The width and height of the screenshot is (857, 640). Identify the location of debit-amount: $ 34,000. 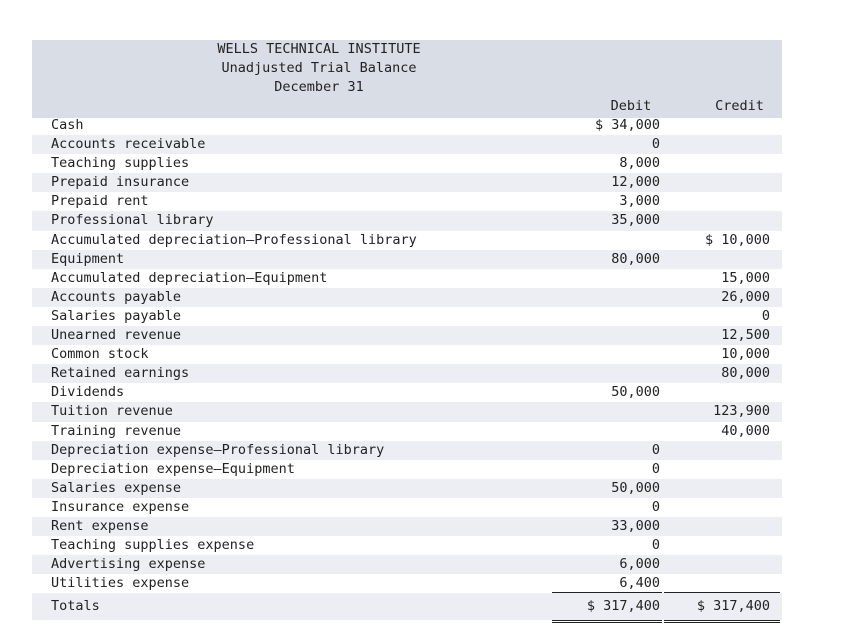
(627, 125).